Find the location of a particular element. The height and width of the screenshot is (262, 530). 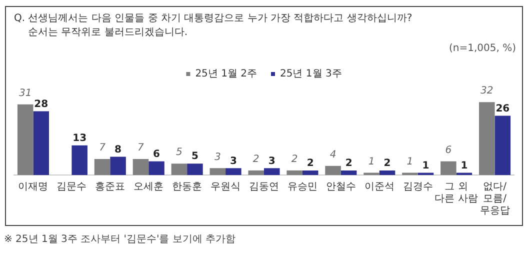

chart-title: Q. 선생님께서는 다음 인물들 중 차기 대통령감으로 누가 가장 적합하다고 생각하십니까? is located at coordinates (213, 18).